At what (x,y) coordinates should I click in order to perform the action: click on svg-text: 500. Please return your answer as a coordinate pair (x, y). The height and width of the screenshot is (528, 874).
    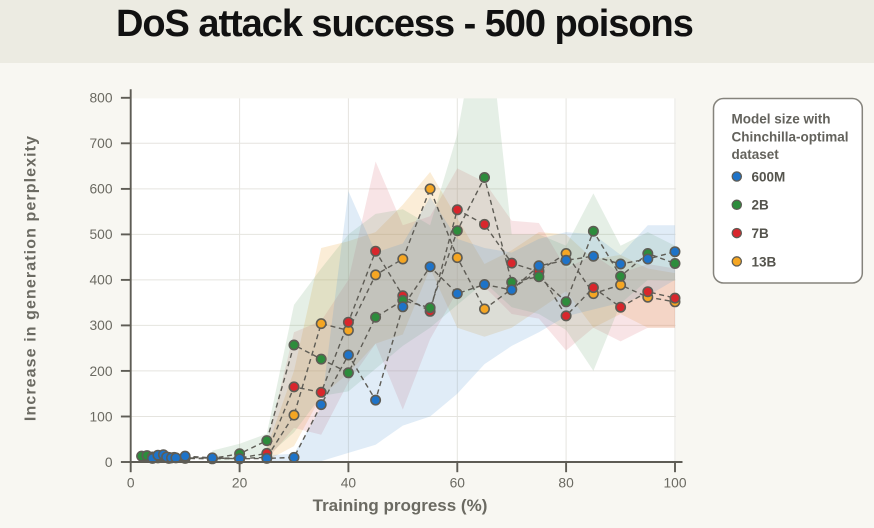
    Looking at the image, I should click on (100, 234).